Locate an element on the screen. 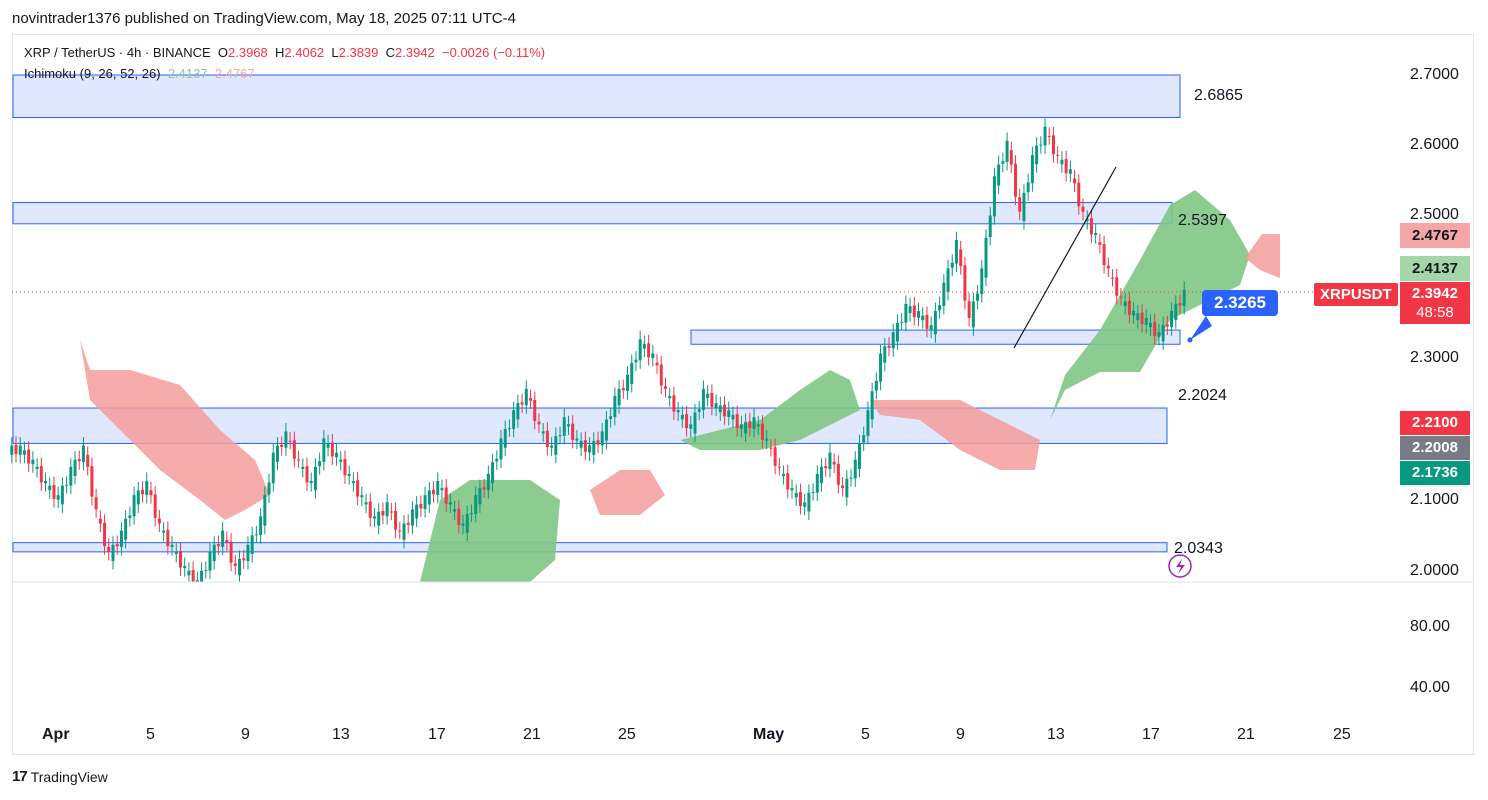 The image size is (1488, 800). callout-anchor is located at coordinates (1190, 340).